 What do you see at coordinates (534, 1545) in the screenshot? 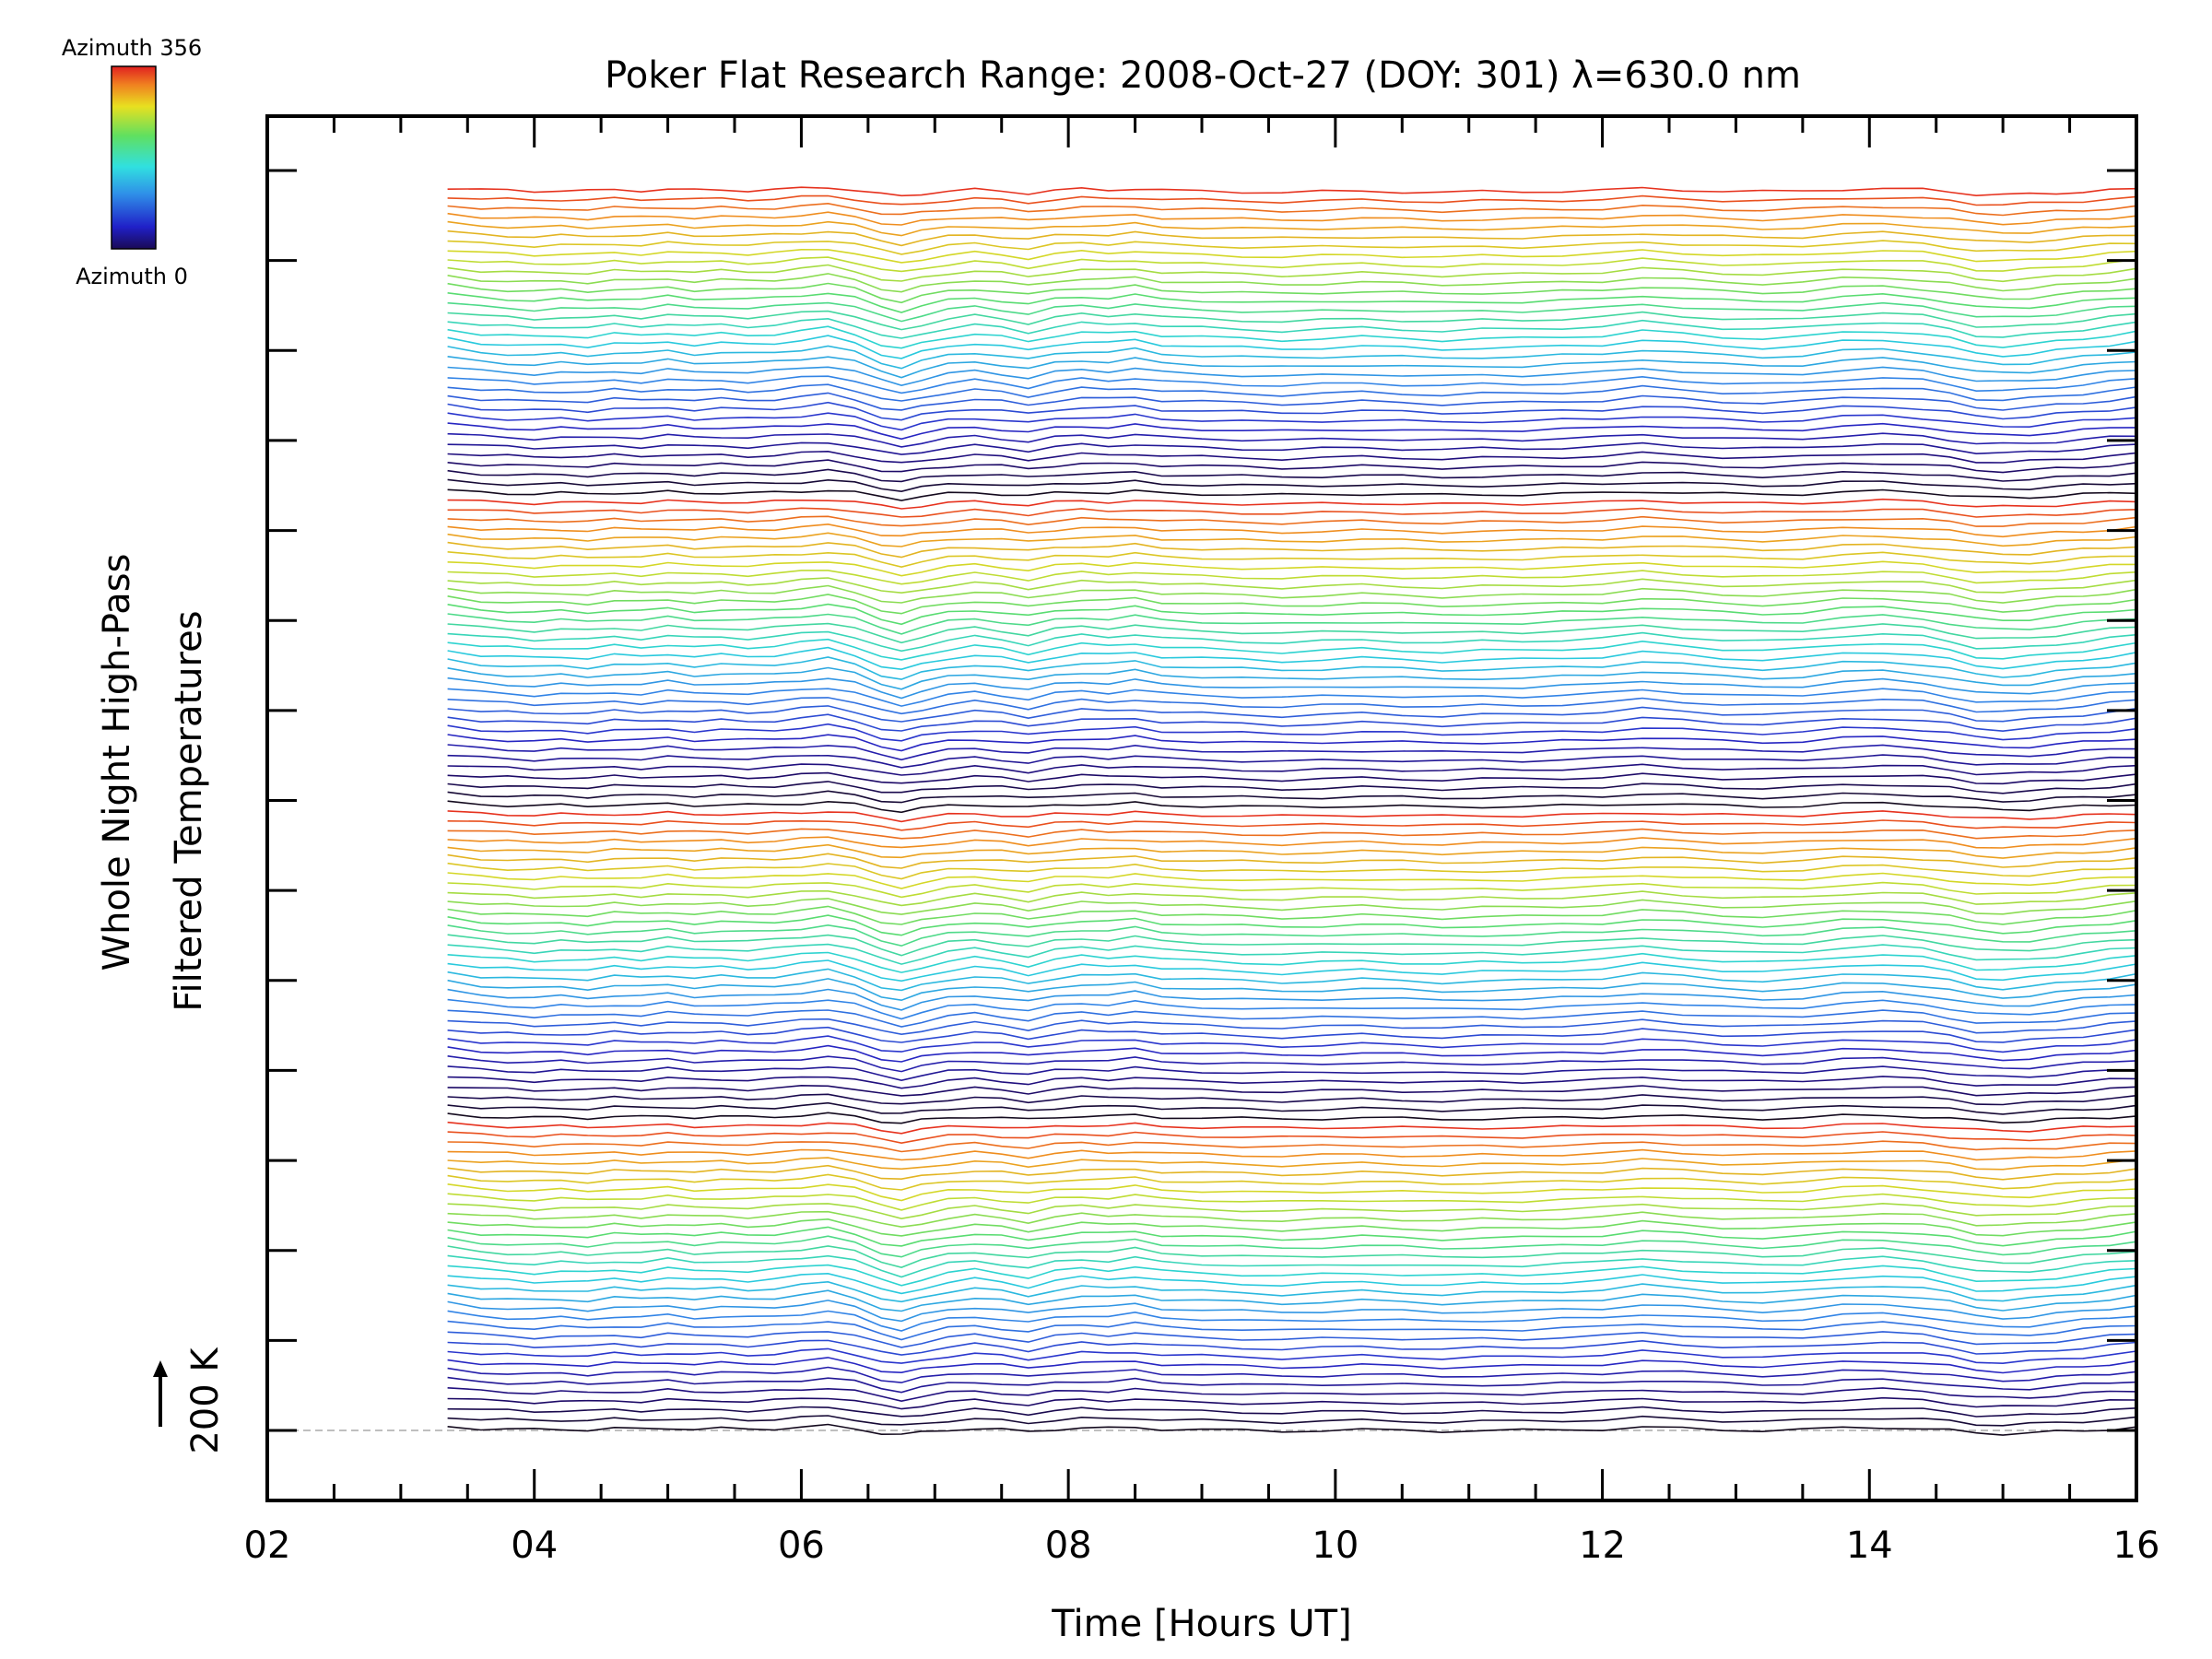
I see `x-tick-label: 04` at bounding box center [534, 1545].